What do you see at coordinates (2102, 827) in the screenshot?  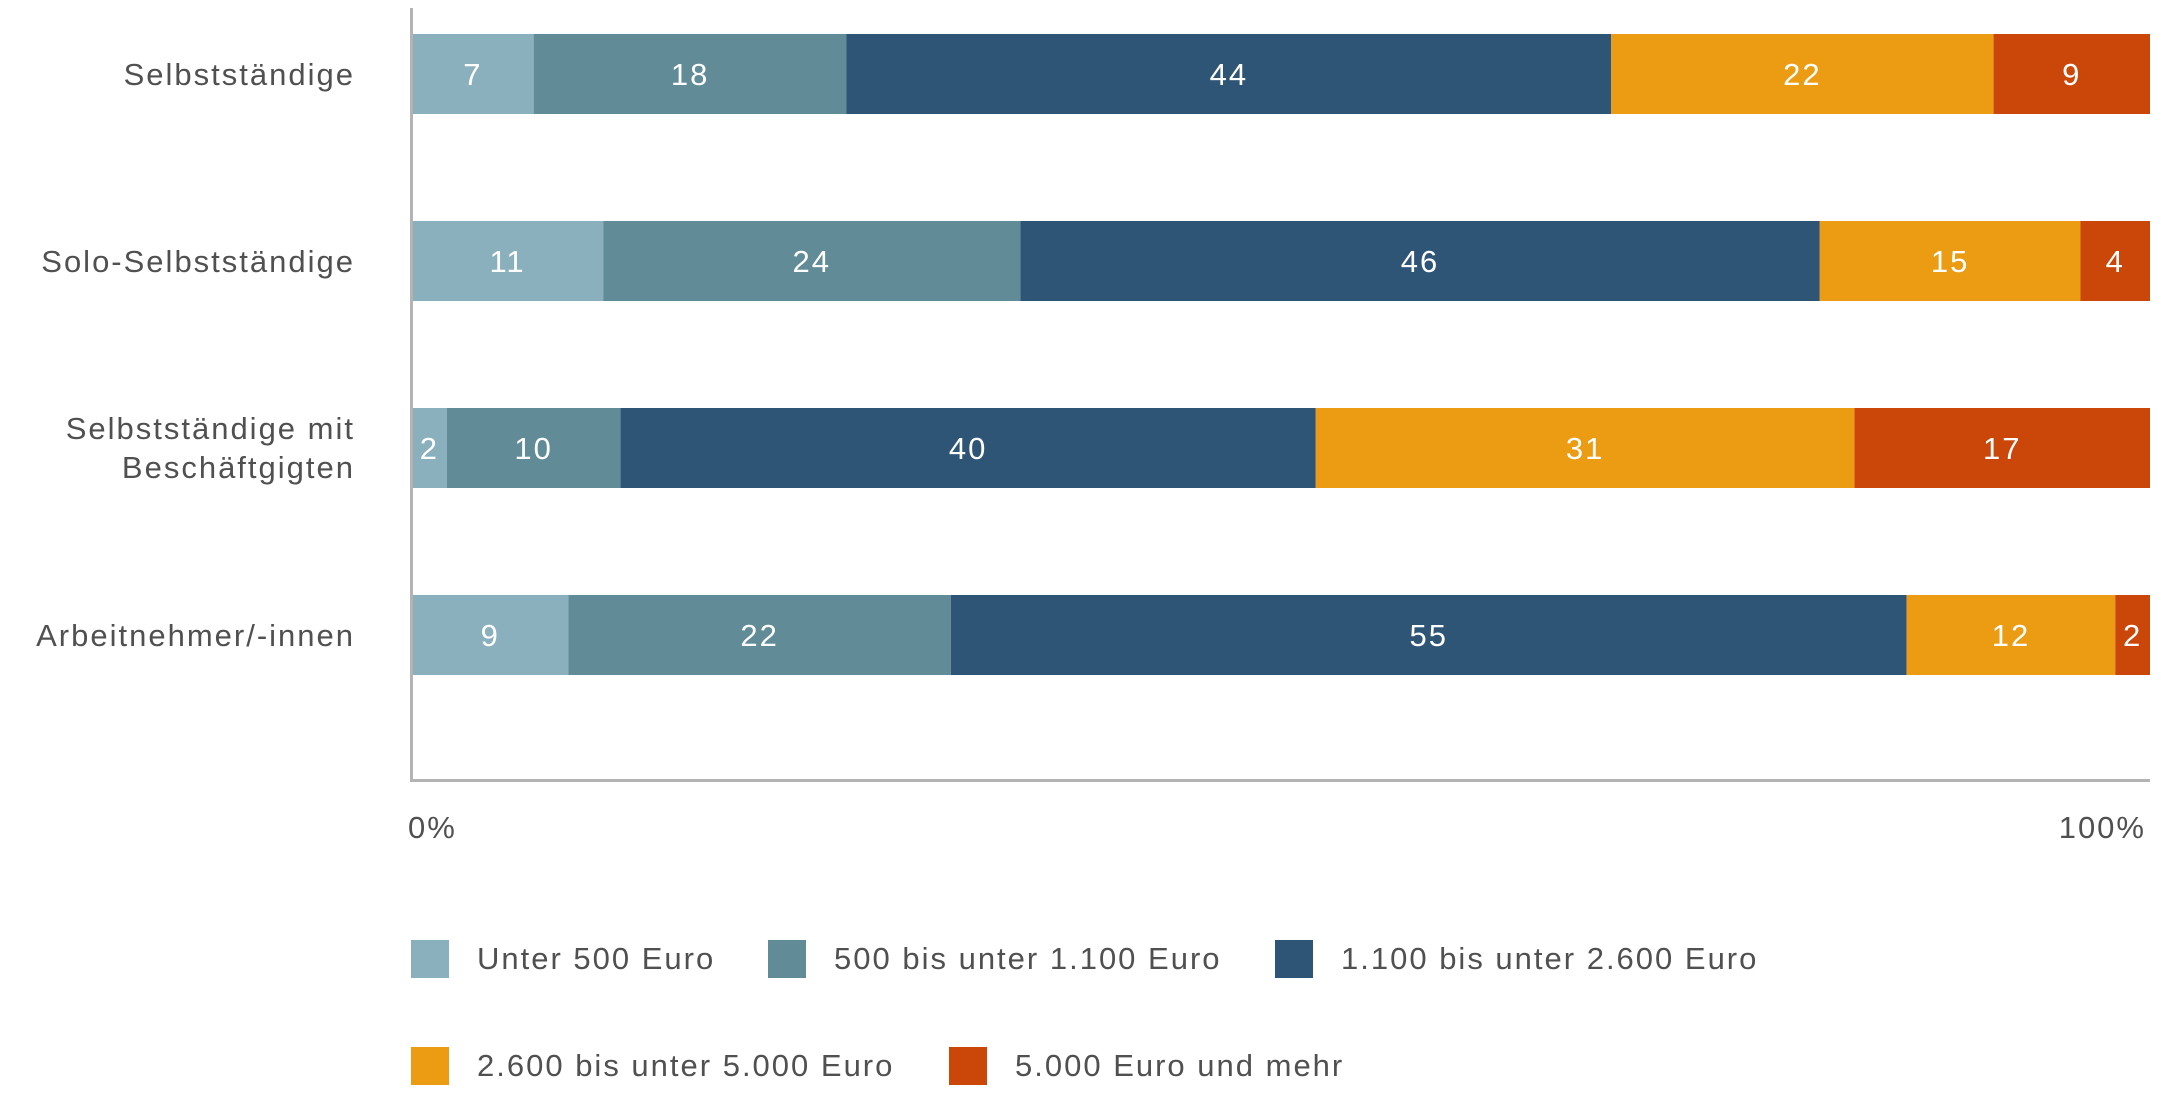 I see `x-tick-label-max: 100%` at bounding box center [2102, 827].